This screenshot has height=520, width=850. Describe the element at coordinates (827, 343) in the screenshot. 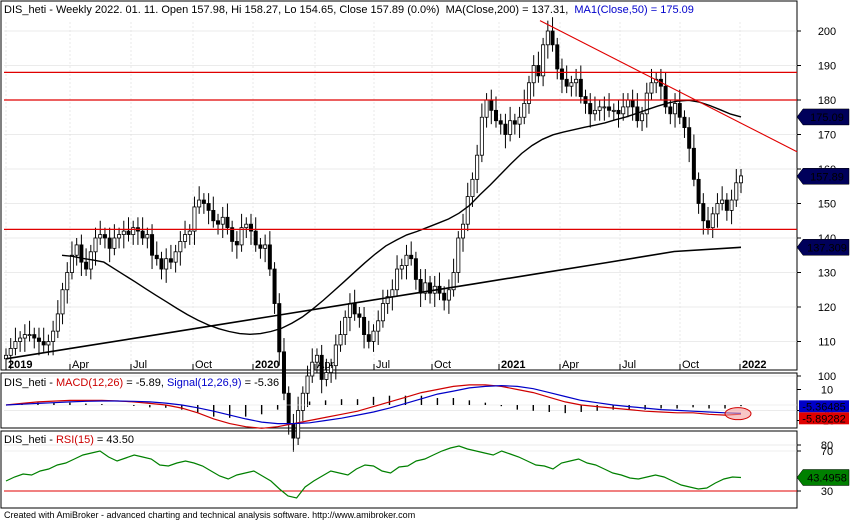

I see `y-tick-label: 110` at that location.